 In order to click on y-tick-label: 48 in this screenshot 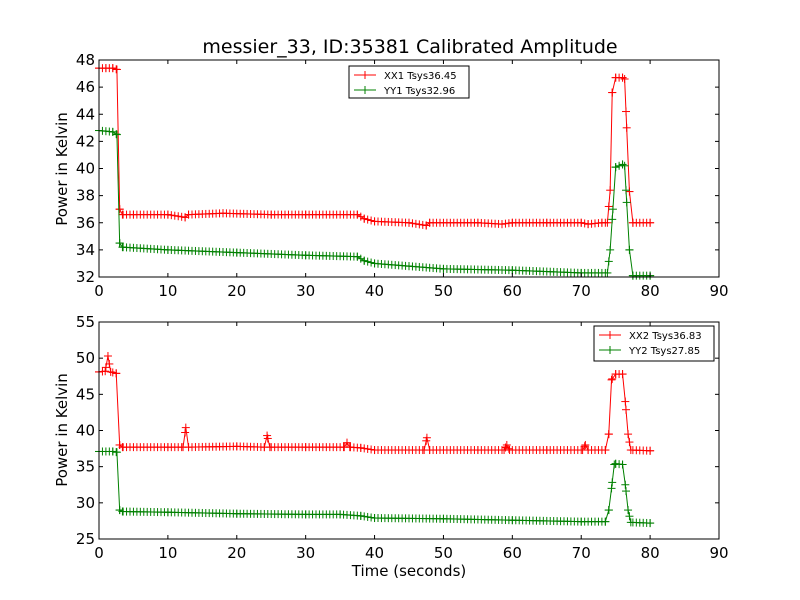, I will do `click(85, 60)`.